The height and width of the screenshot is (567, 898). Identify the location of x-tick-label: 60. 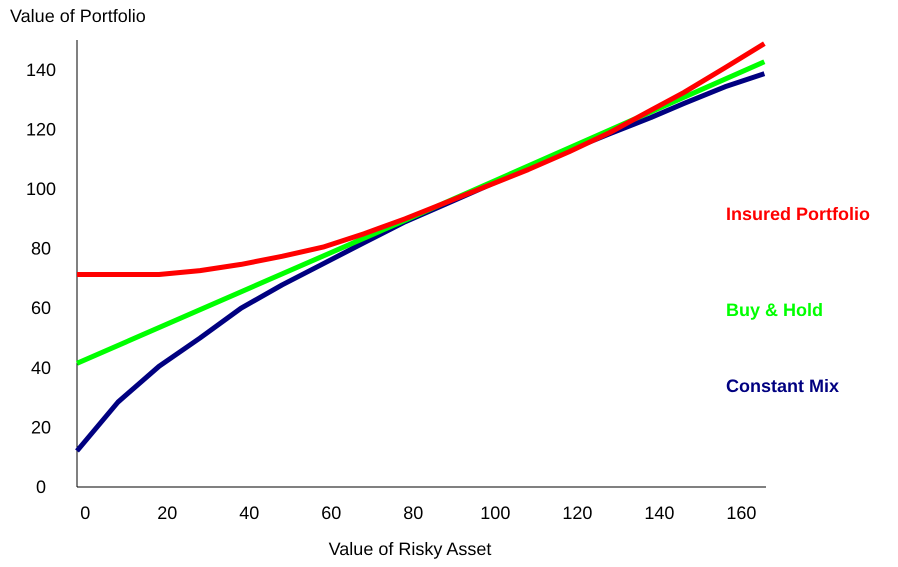
(331, 513).